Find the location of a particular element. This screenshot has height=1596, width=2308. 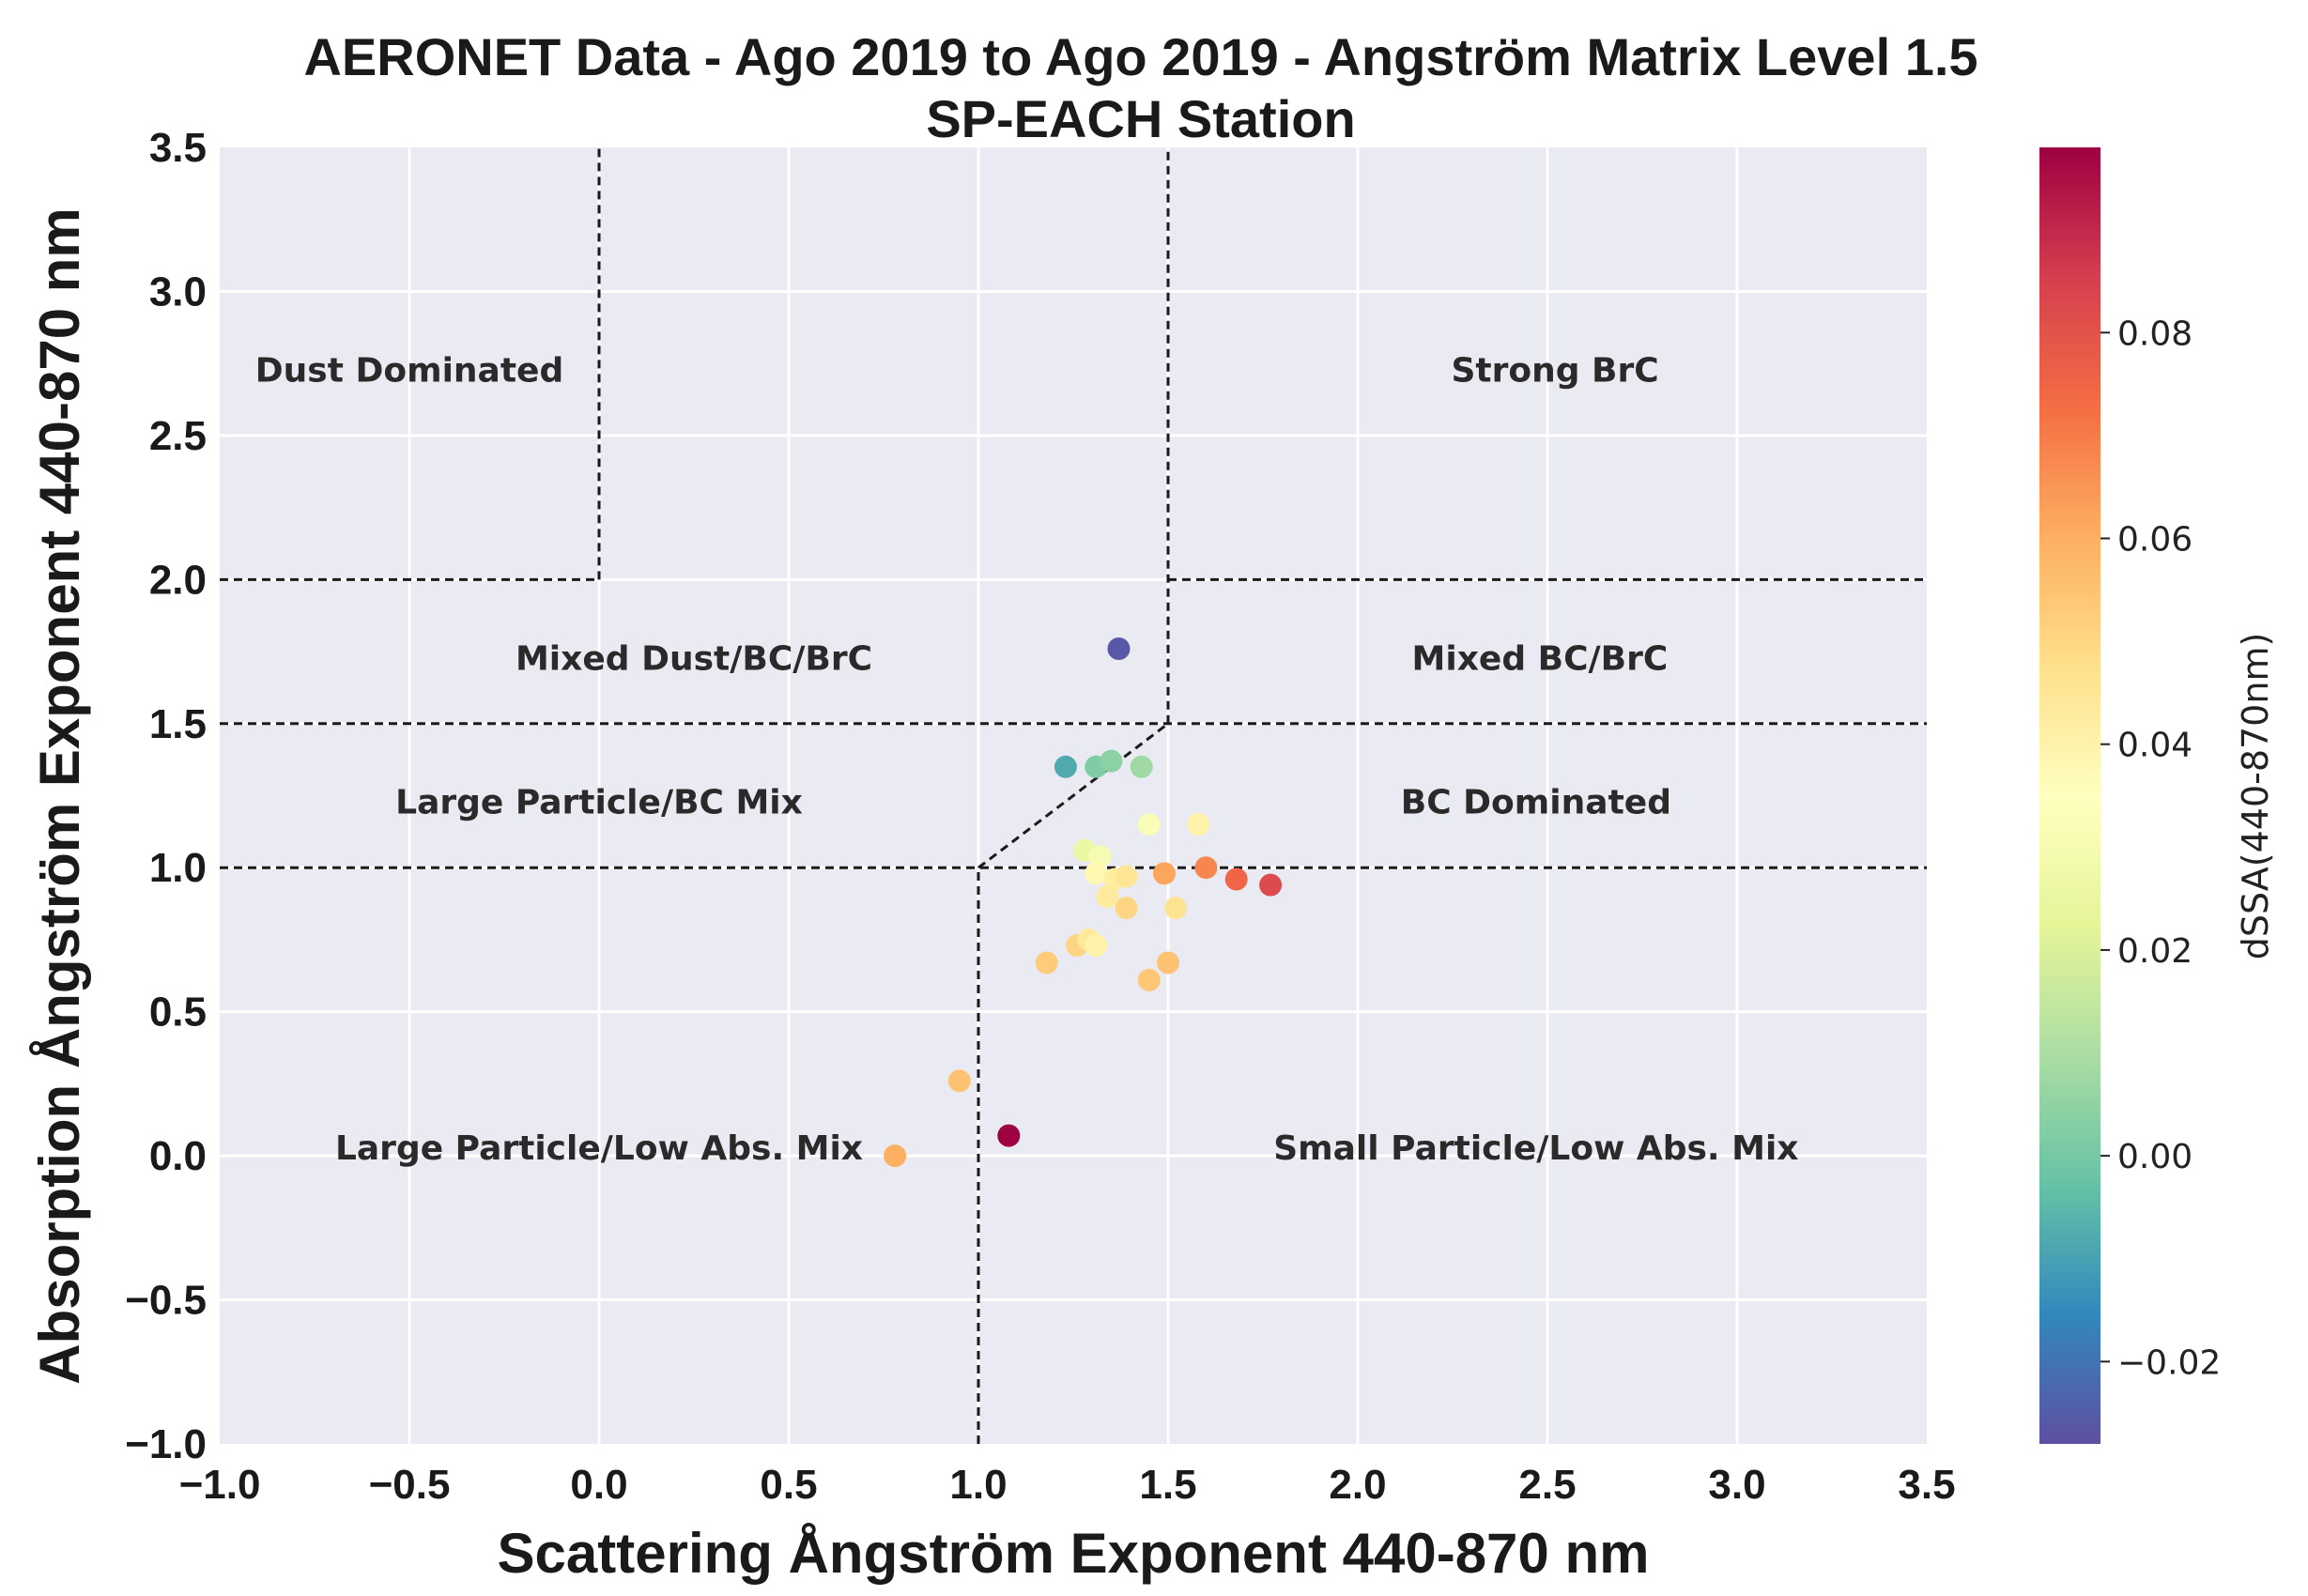

y-tick-label: 0.5 is located at coordinates (178, 1013).